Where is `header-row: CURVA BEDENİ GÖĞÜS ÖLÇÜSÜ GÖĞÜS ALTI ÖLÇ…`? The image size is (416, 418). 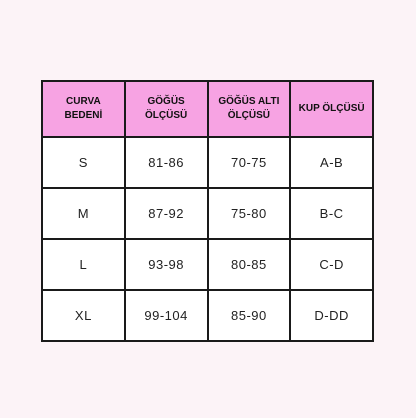 header-row: CURVA BEDENİ GÖĞÜS ÖLÇÜSÜ GÖĞÜS ALTI ÖLÇ… is located at coordinates (207, 109).